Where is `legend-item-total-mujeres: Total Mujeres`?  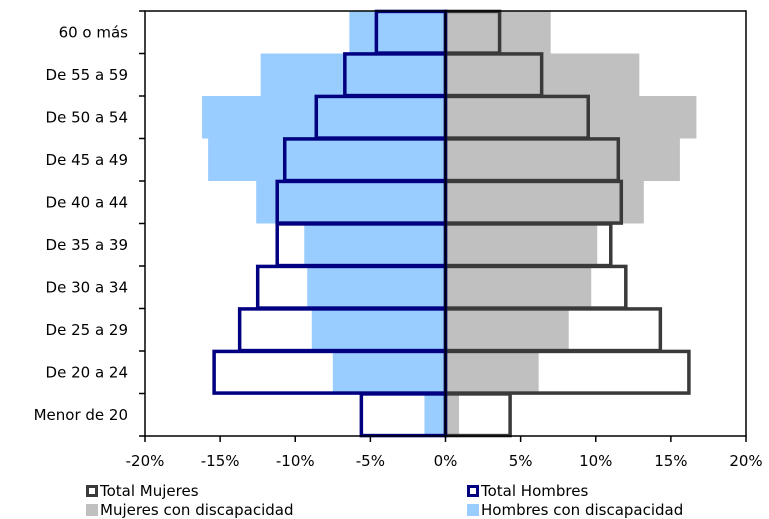
legend-item-total-mujeres: Total Mujeres is located at coordinates (142, 491).